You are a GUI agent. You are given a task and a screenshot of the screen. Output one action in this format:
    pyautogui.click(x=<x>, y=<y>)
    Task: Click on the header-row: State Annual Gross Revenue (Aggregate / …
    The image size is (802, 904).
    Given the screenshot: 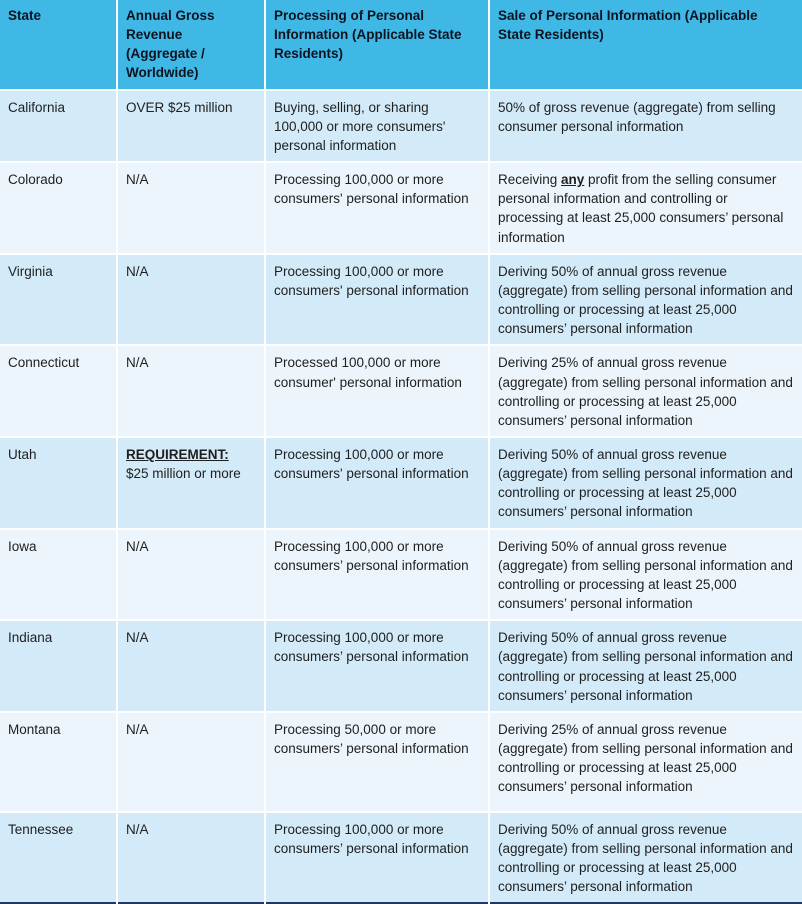 What is the action you would take?
    pyautogui.click(x=401, y=45)
    